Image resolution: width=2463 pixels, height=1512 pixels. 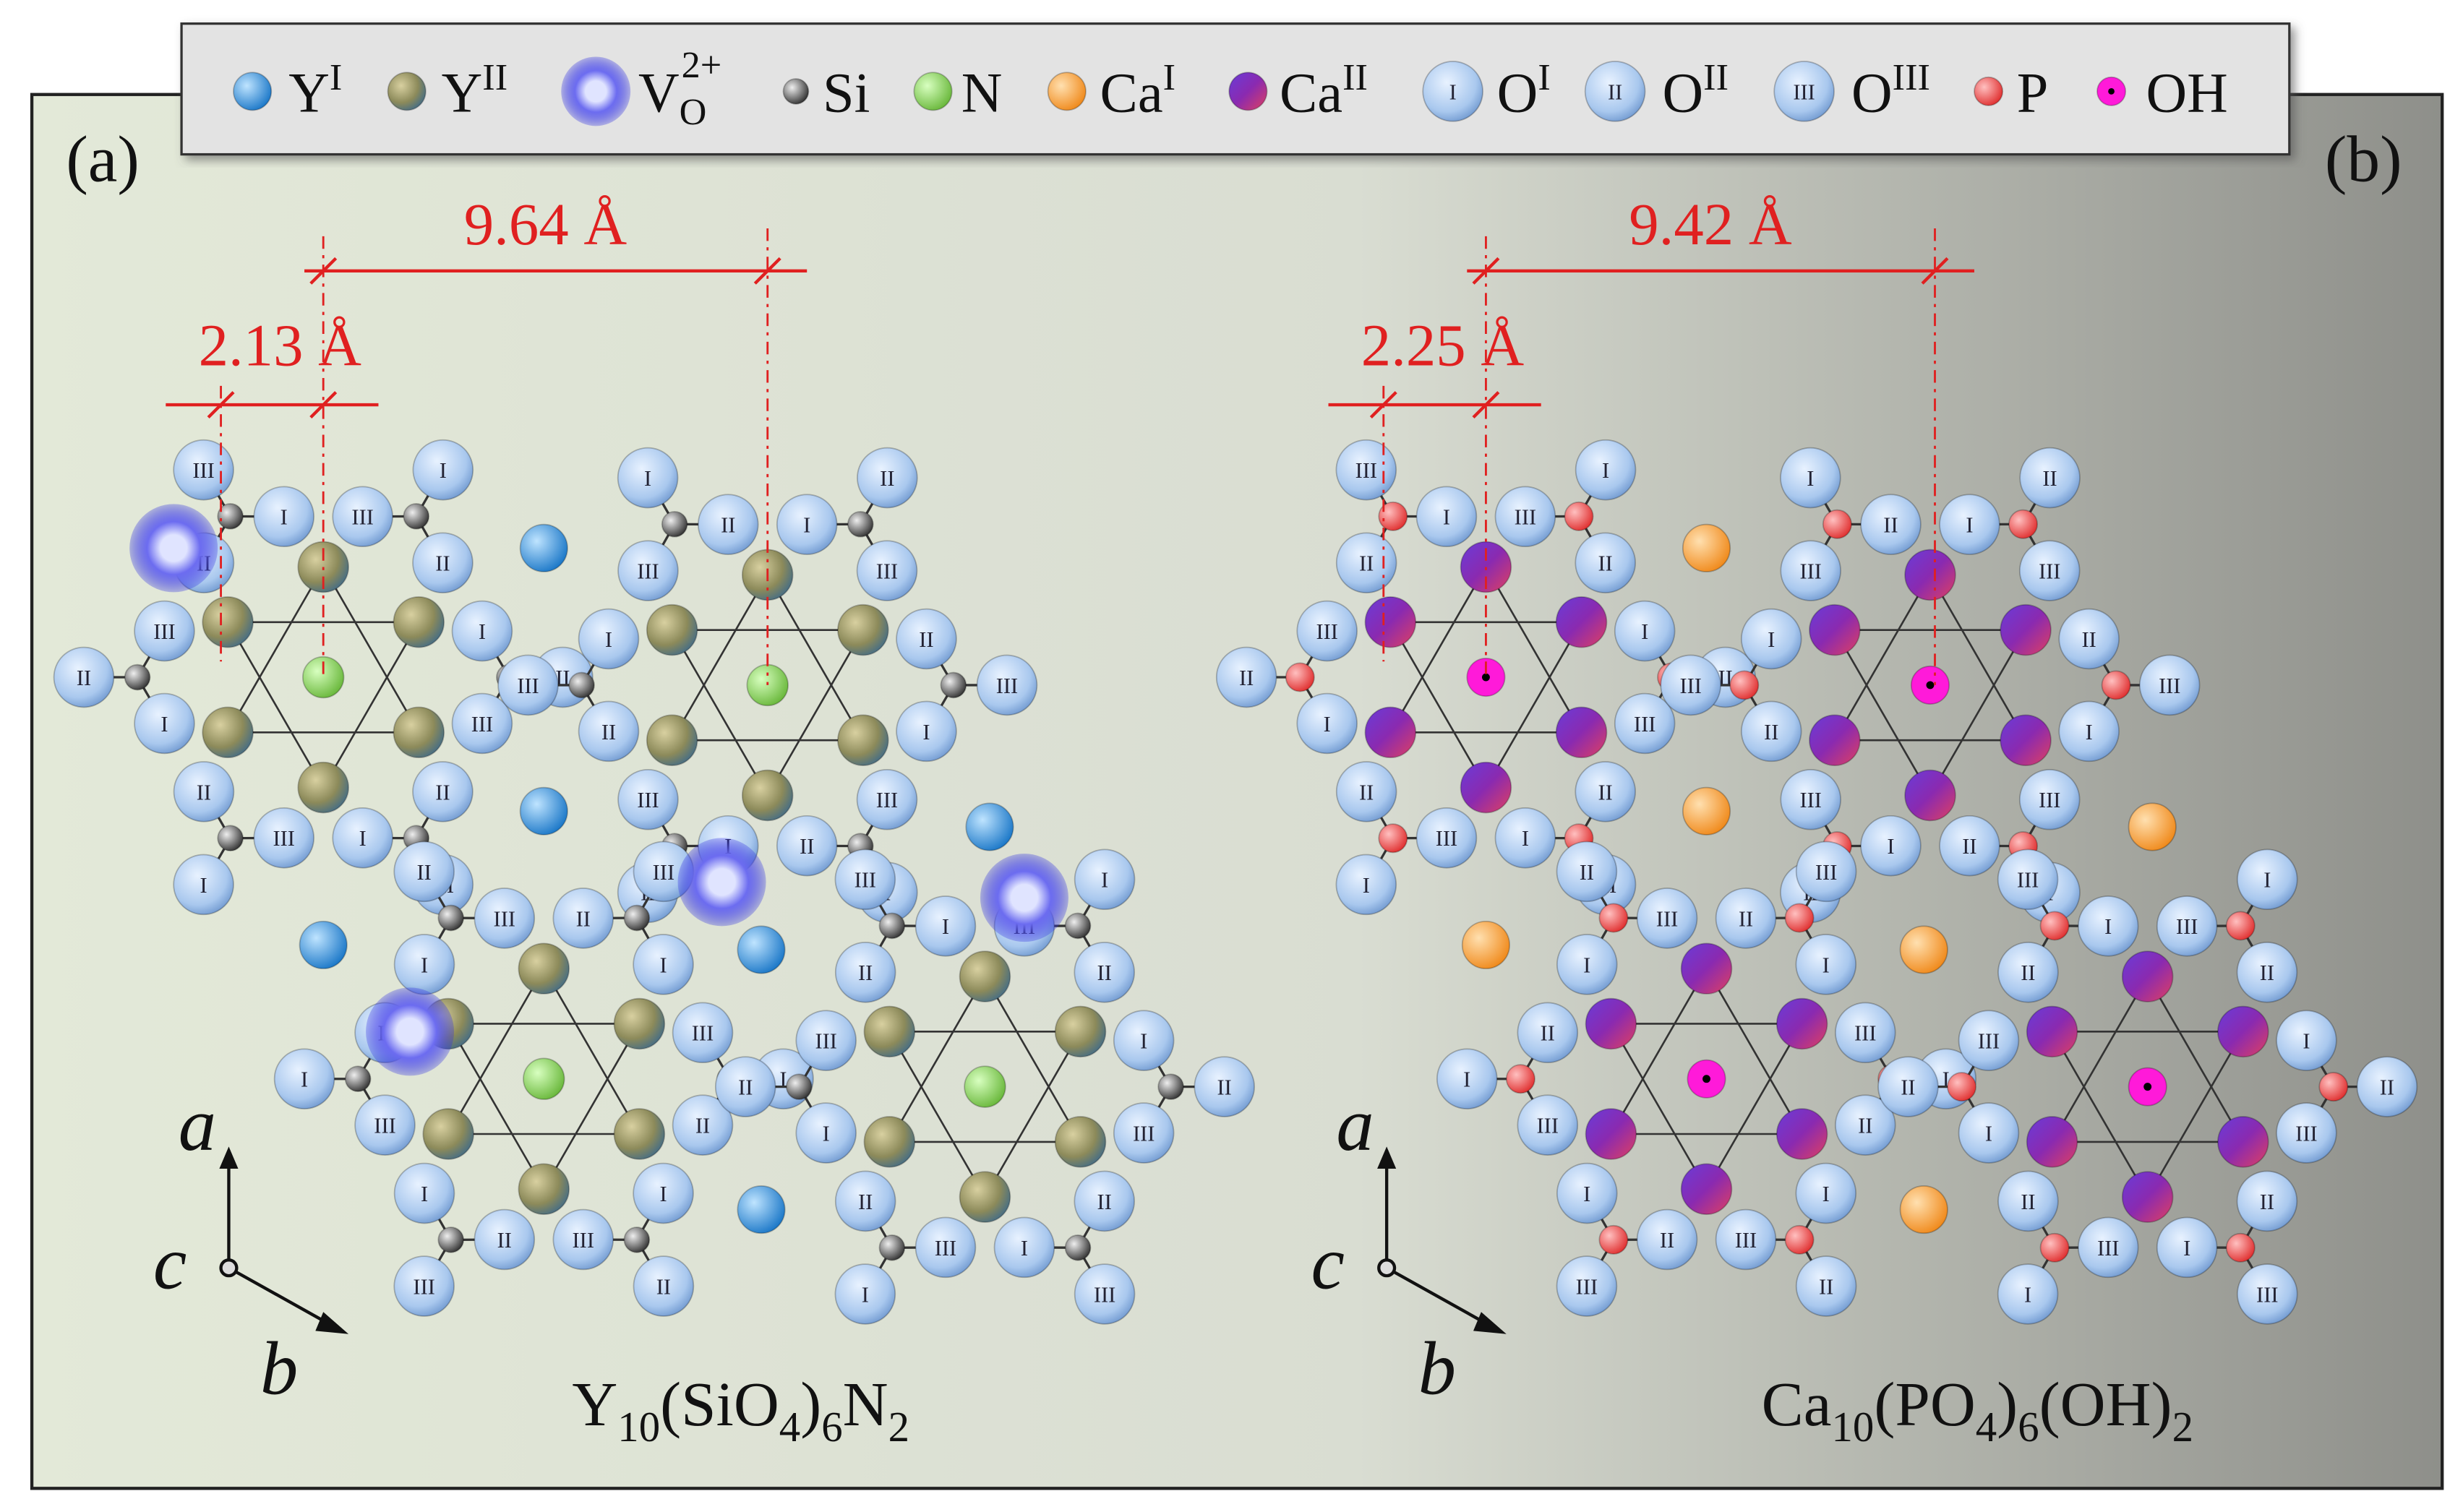 I want to click on yttrium-i, so click(x=543, y=811).